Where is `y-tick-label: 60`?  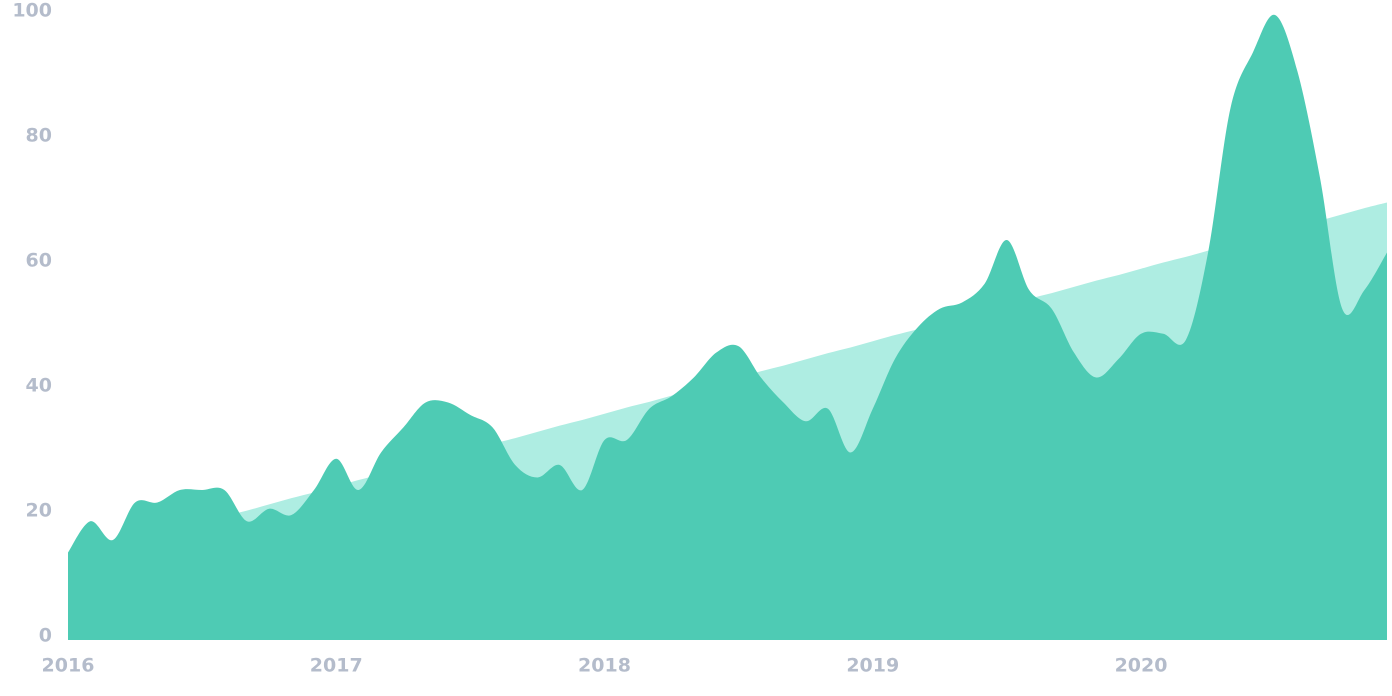
y-tick-label: 60 is located at coordinates (39, 261).